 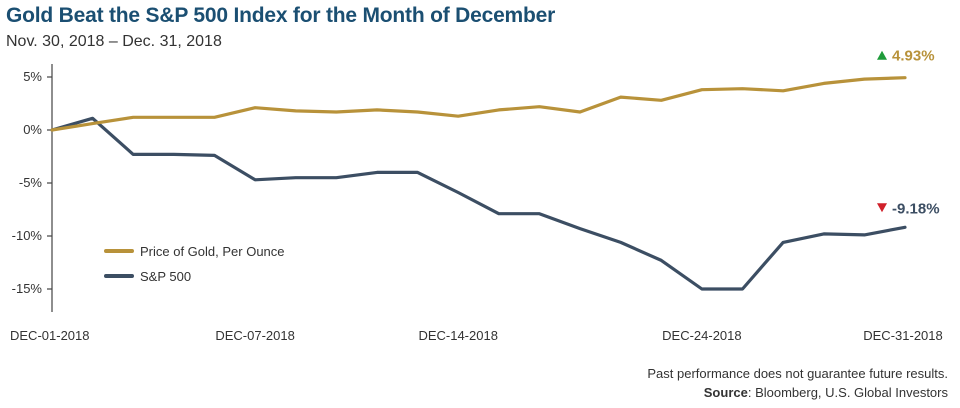 What do you see at coordinates (478, 104) in the screenshot?
I see `gold-price-line` at bounding box center [478, 104].